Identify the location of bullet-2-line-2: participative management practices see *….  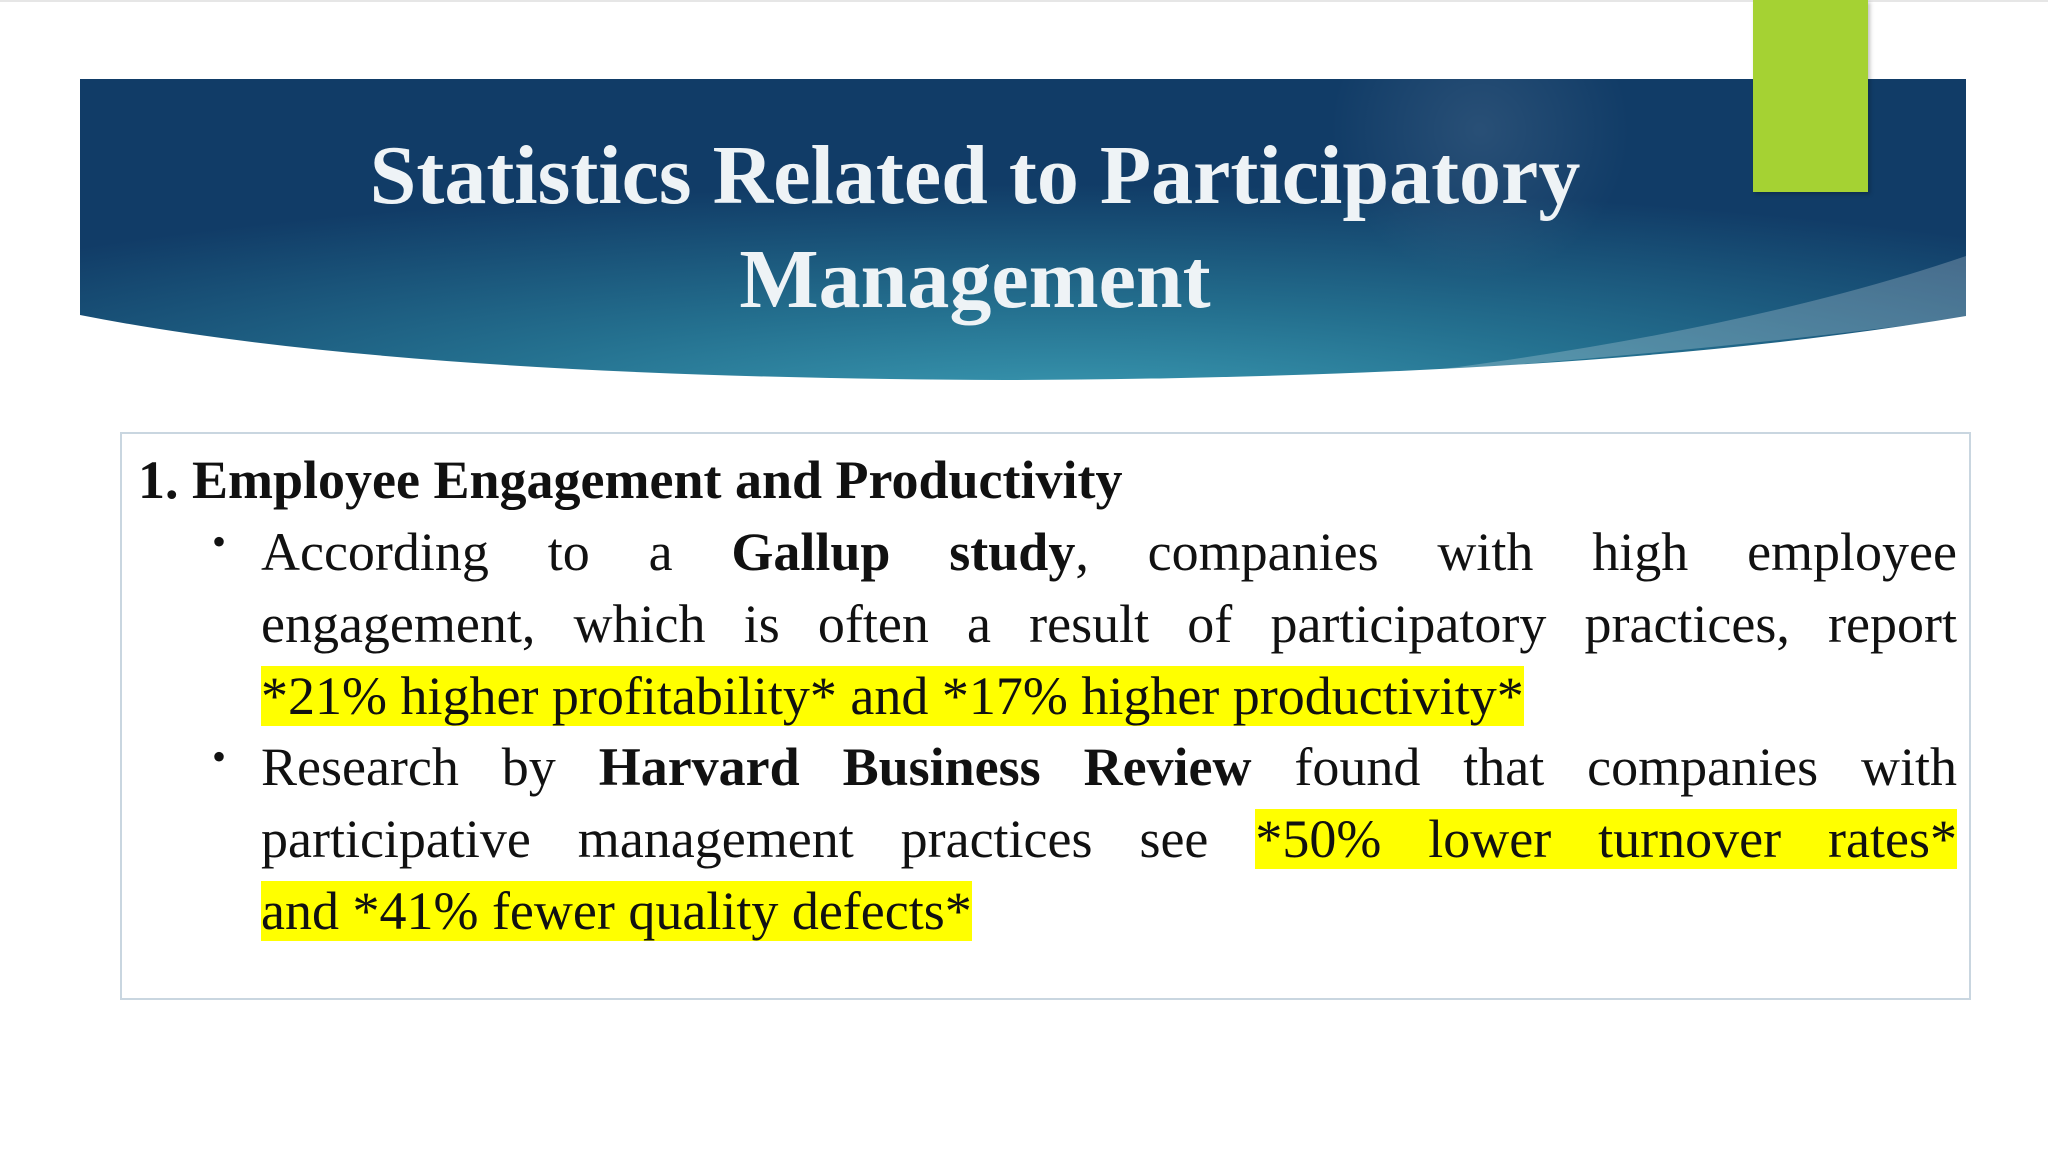
(1109, 839).